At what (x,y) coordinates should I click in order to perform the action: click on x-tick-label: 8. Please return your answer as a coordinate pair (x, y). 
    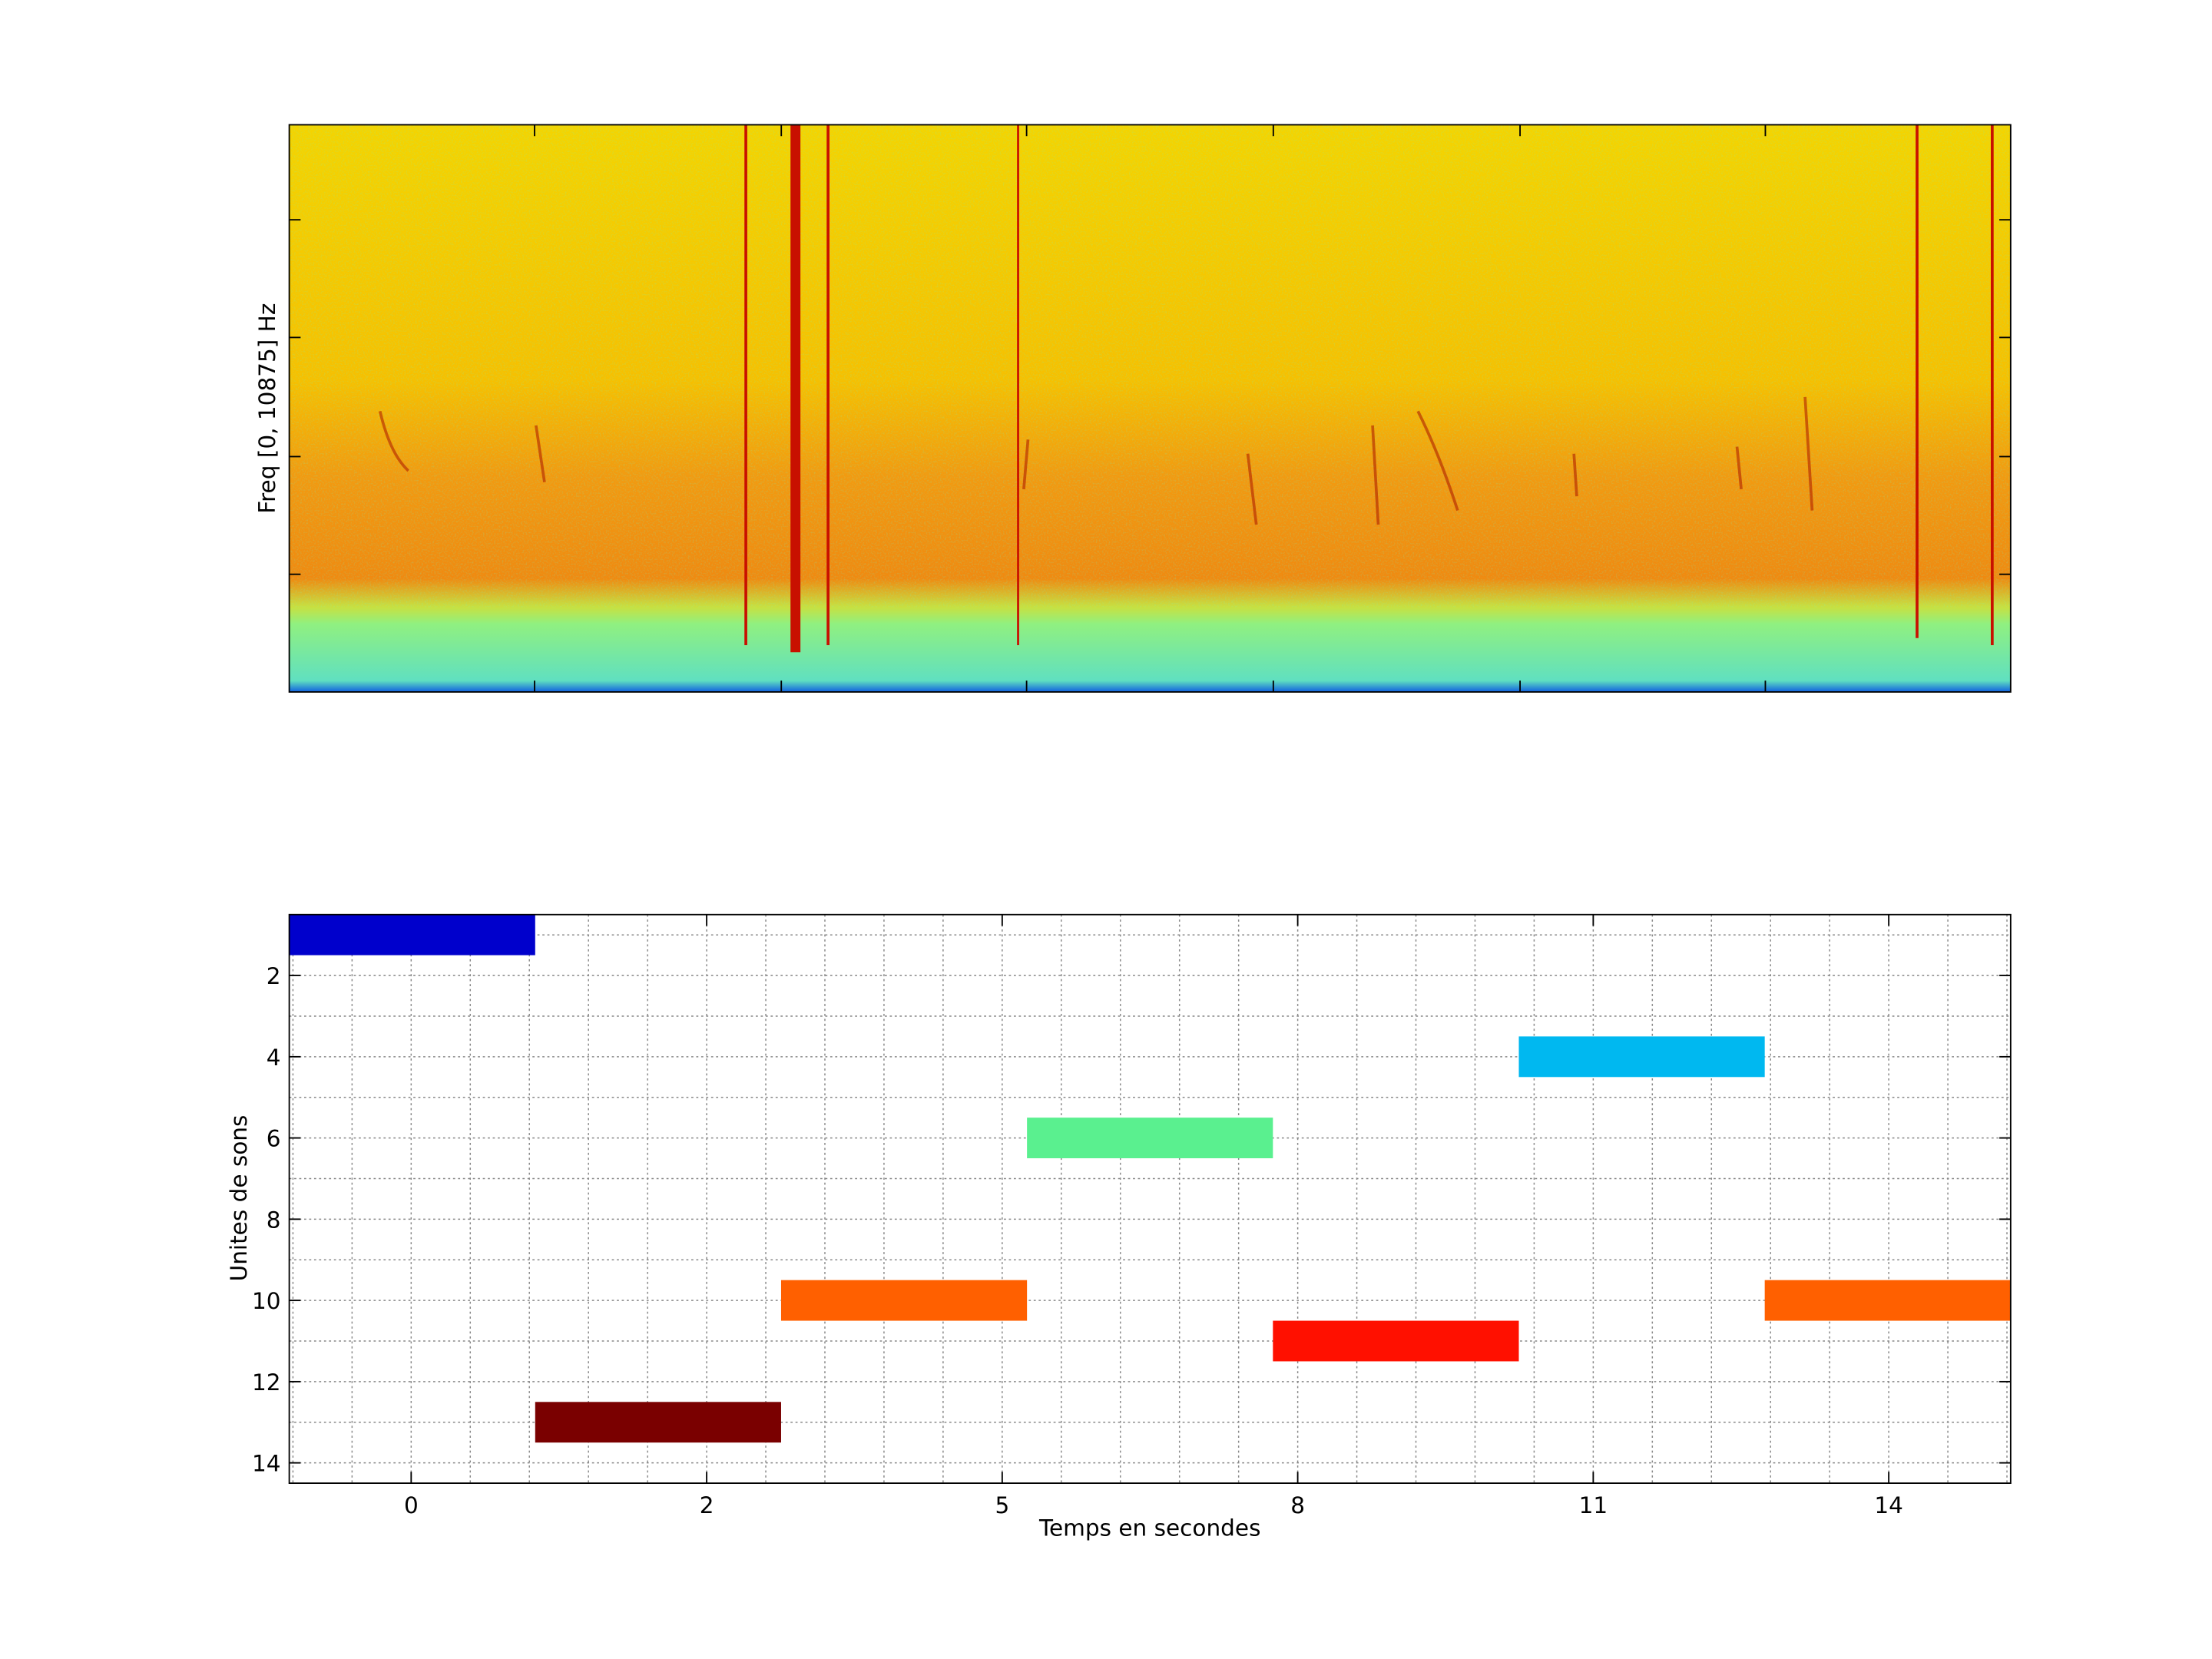
    Looking at the image, I should click on (1298, 1505).